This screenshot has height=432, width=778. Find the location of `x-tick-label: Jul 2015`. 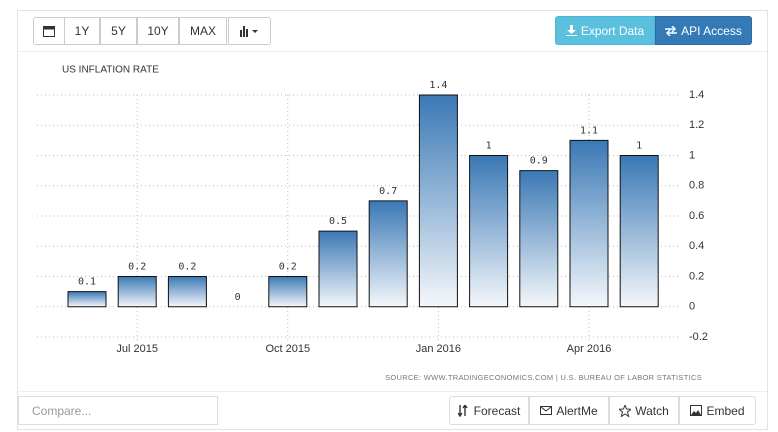

x-tick-label: Jul 2015 is located at coordinates (137, 349).